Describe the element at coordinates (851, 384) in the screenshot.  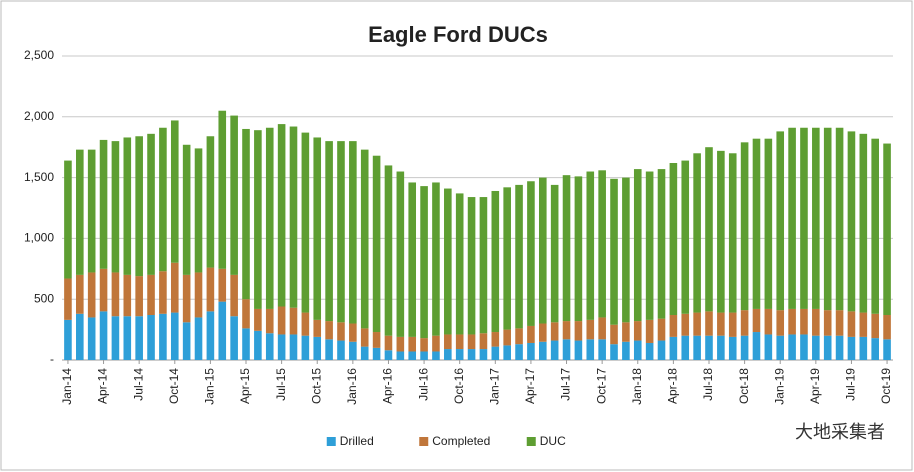
I see `x-tick-label: Jul-19` at that location.